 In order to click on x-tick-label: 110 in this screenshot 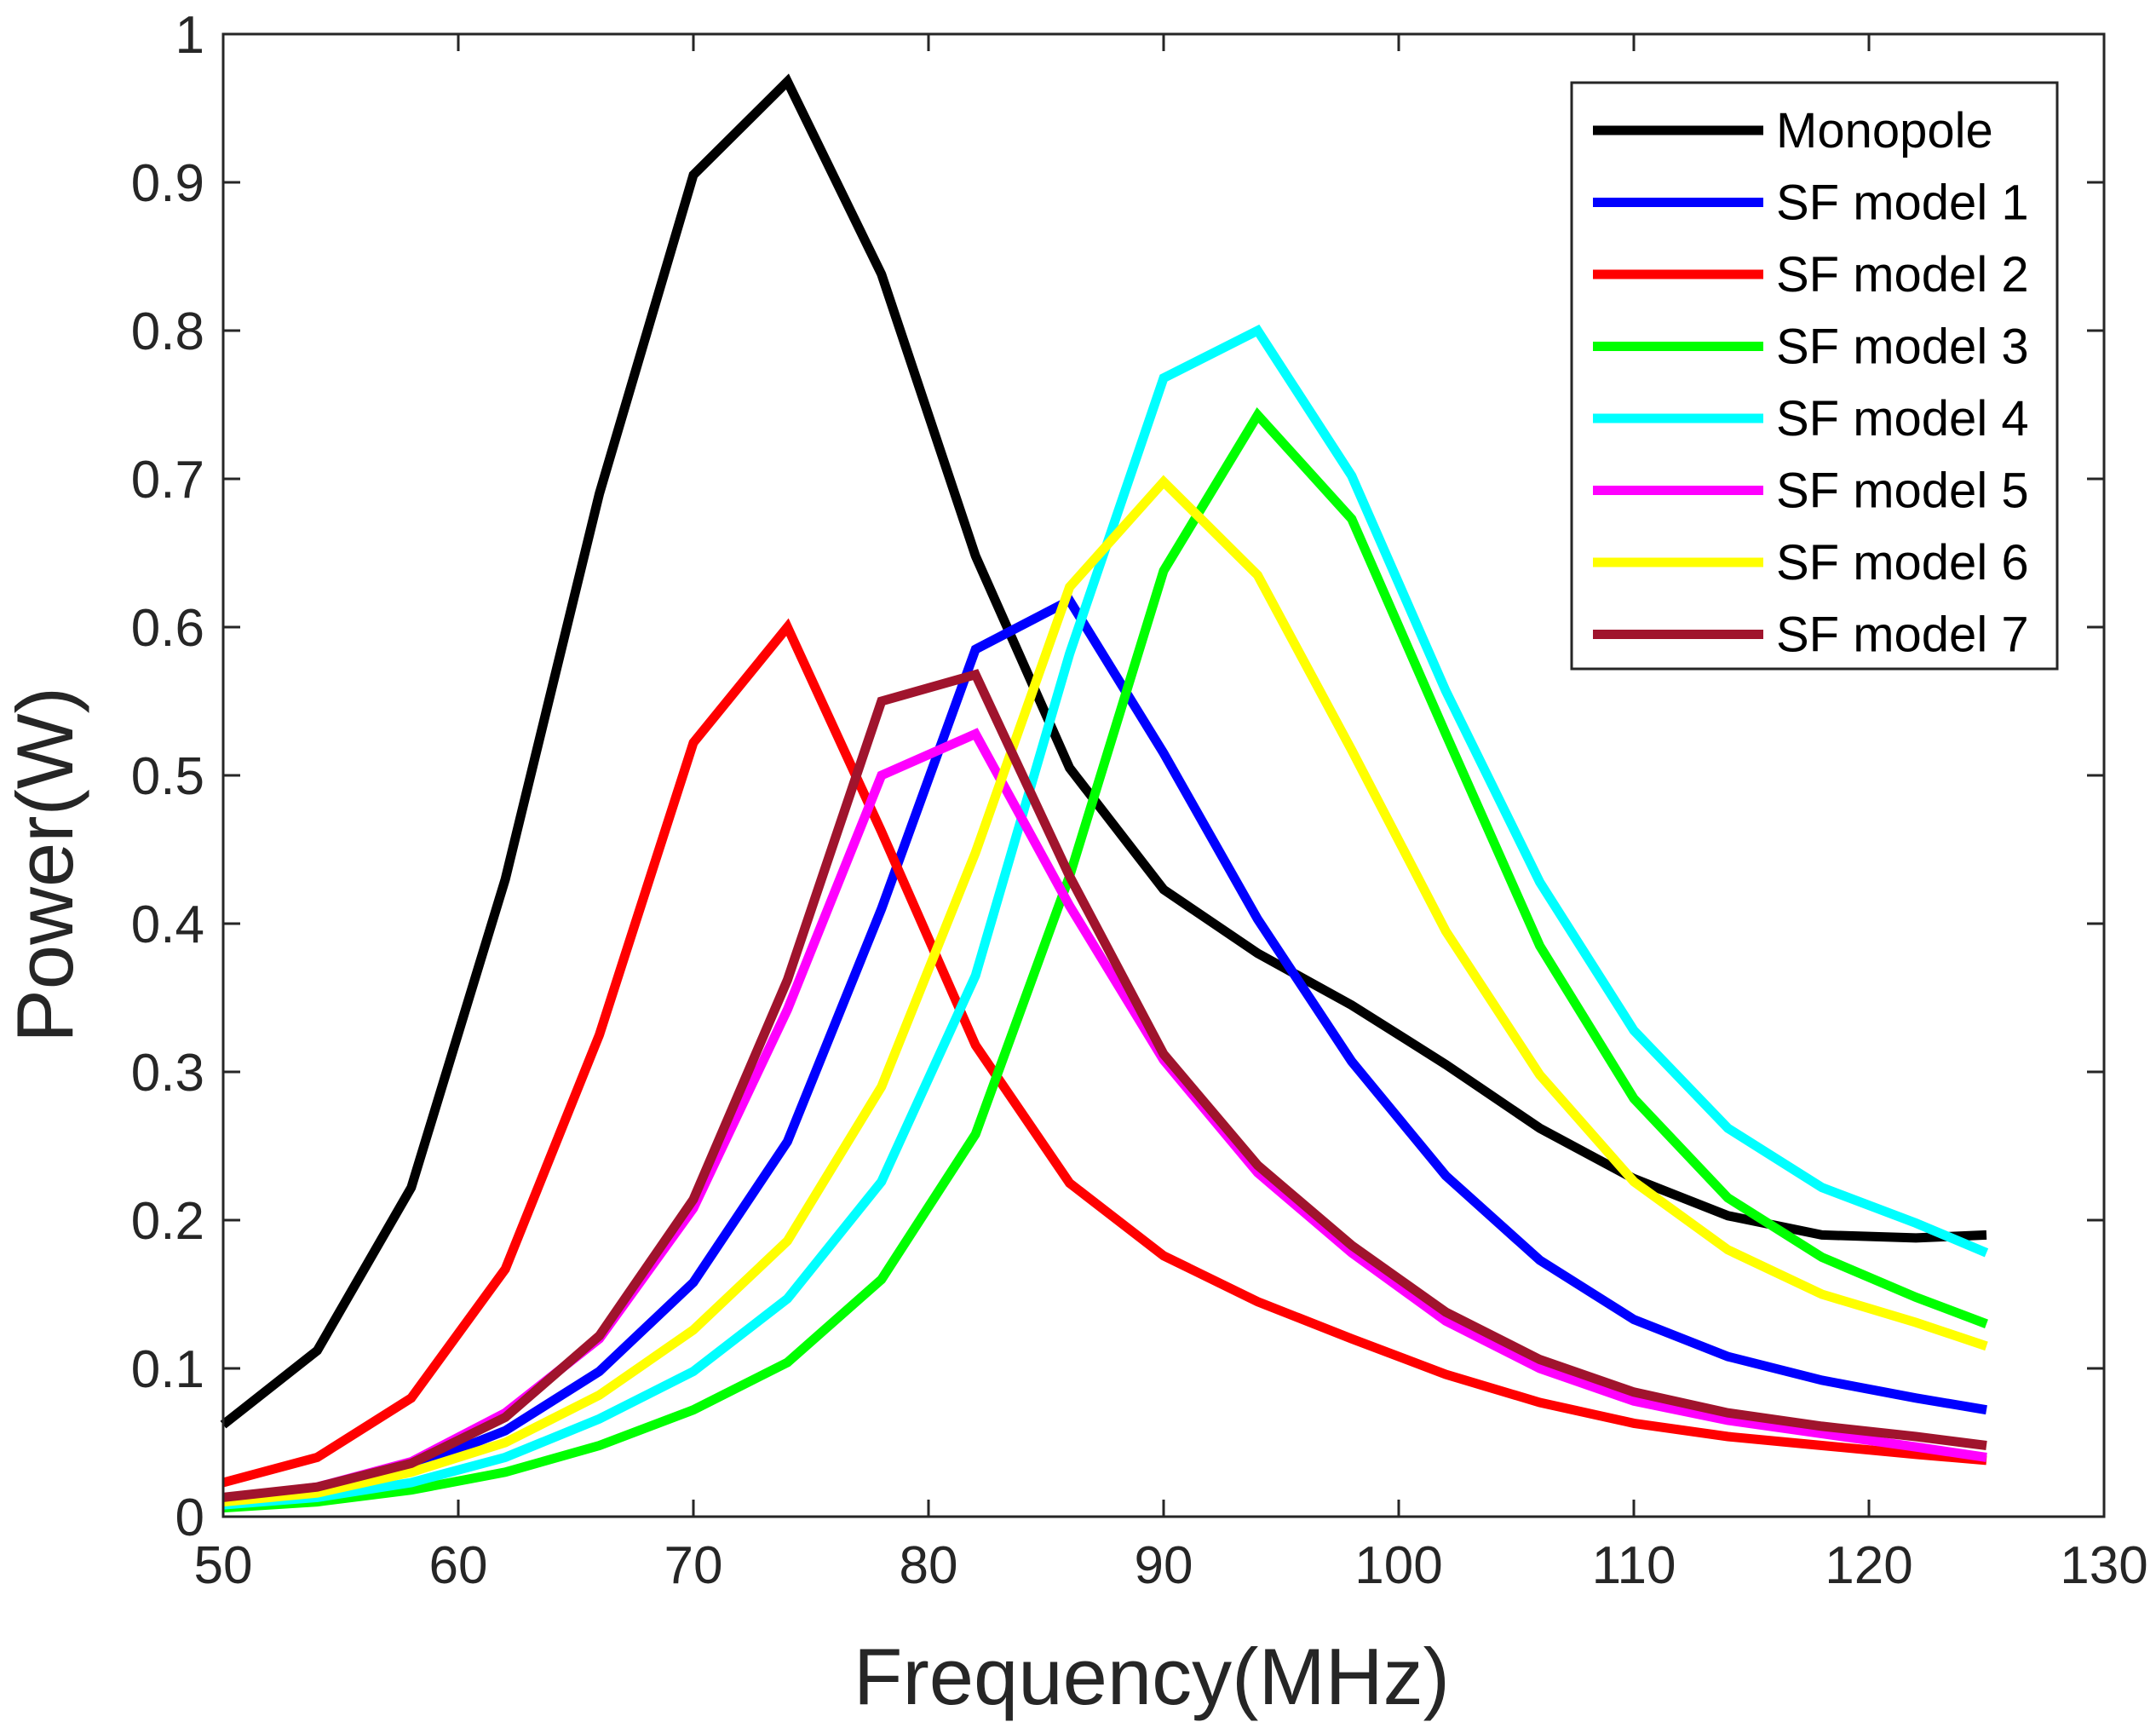, I will do `click(1634, 1565)`.